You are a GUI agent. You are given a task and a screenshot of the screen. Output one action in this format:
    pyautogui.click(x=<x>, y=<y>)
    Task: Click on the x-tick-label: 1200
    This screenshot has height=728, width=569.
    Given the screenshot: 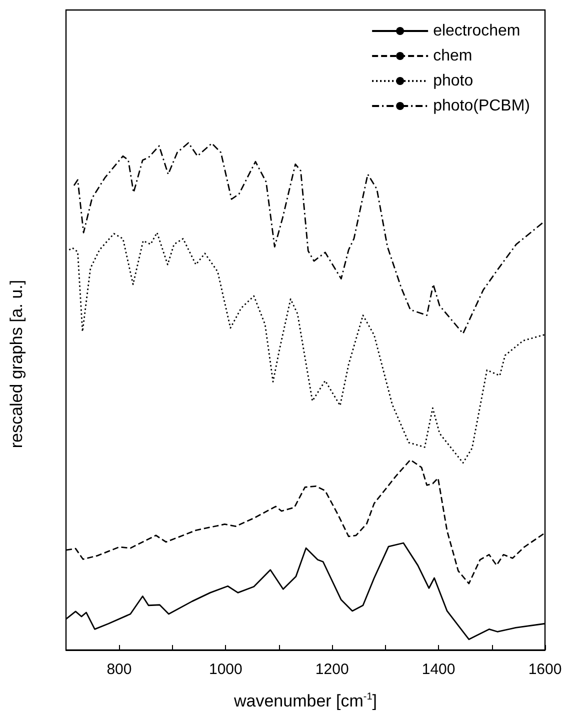 What is the action you would take?
    pyautogui.click(x=332, y=669)
    